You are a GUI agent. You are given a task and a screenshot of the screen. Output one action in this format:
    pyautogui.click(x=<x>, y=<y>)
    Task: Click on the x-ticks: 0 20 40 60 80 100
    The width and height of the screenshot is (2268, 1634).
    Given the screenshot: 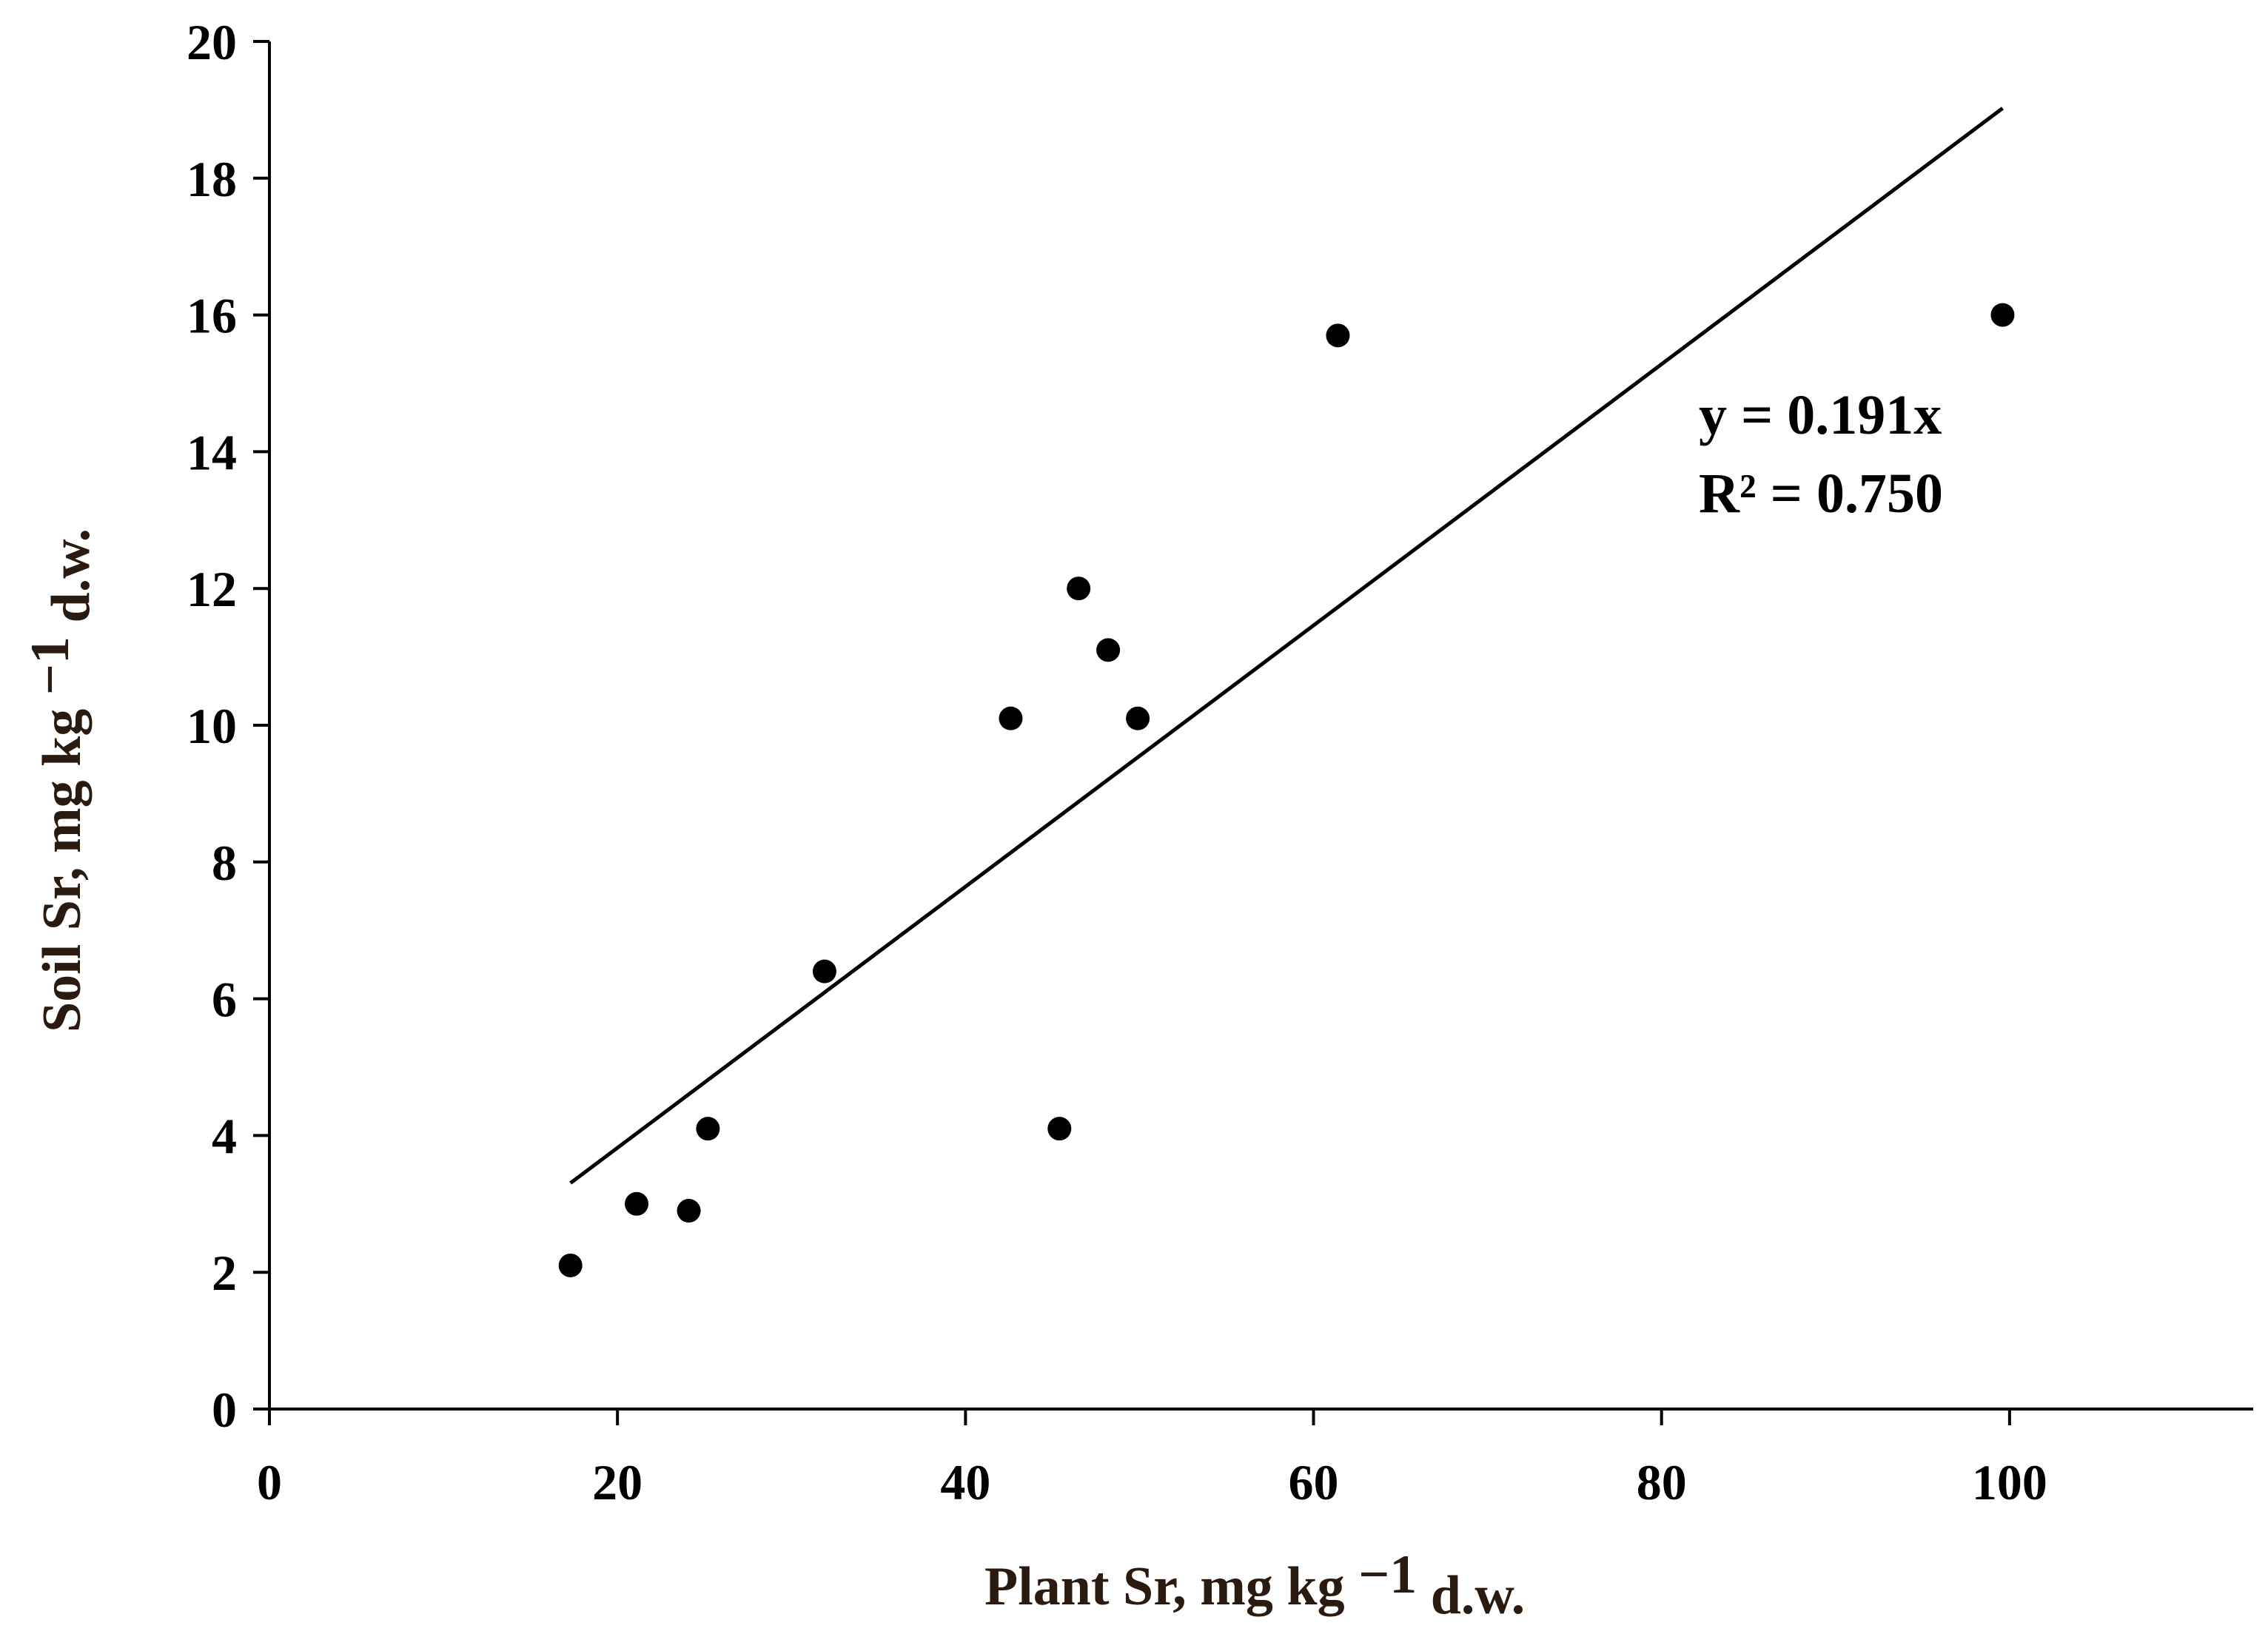 What is the action you would take?
    pyautogui.click(x=1152, y=1460)
    